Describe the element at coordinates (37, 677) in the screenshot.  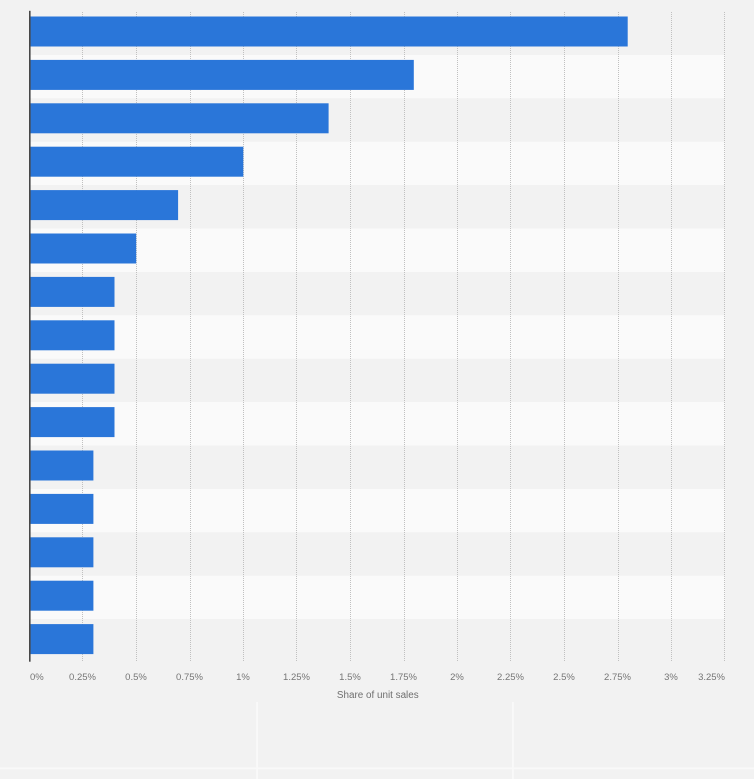
I see `svg-text: 0%` at that location.